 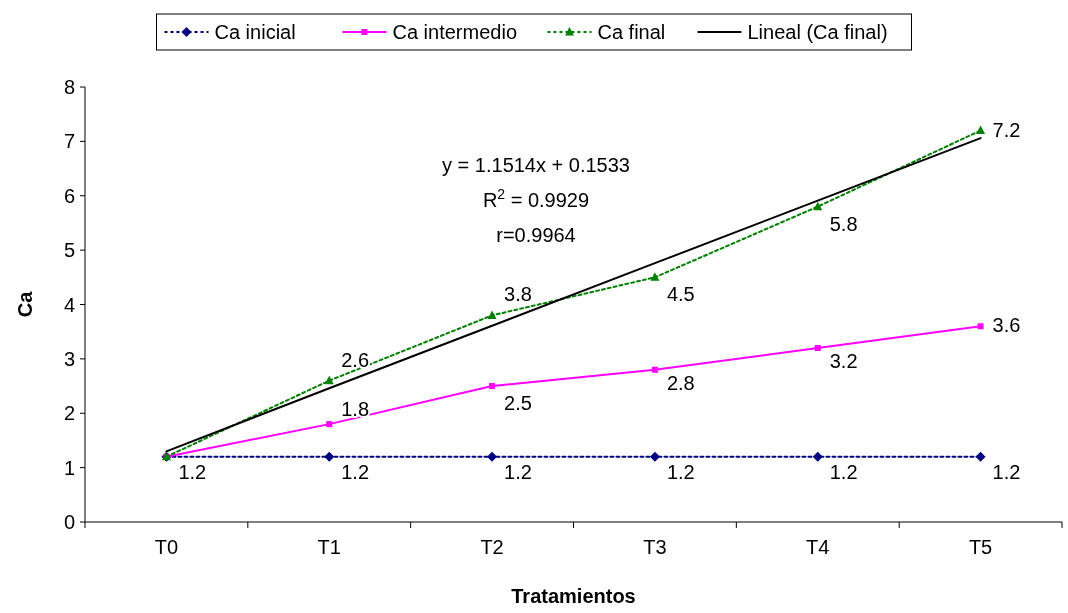 What do you see at coordinates (680, 294) in the screenshot?
I see `data-label: 4.5` at bounding box center [680, 294].